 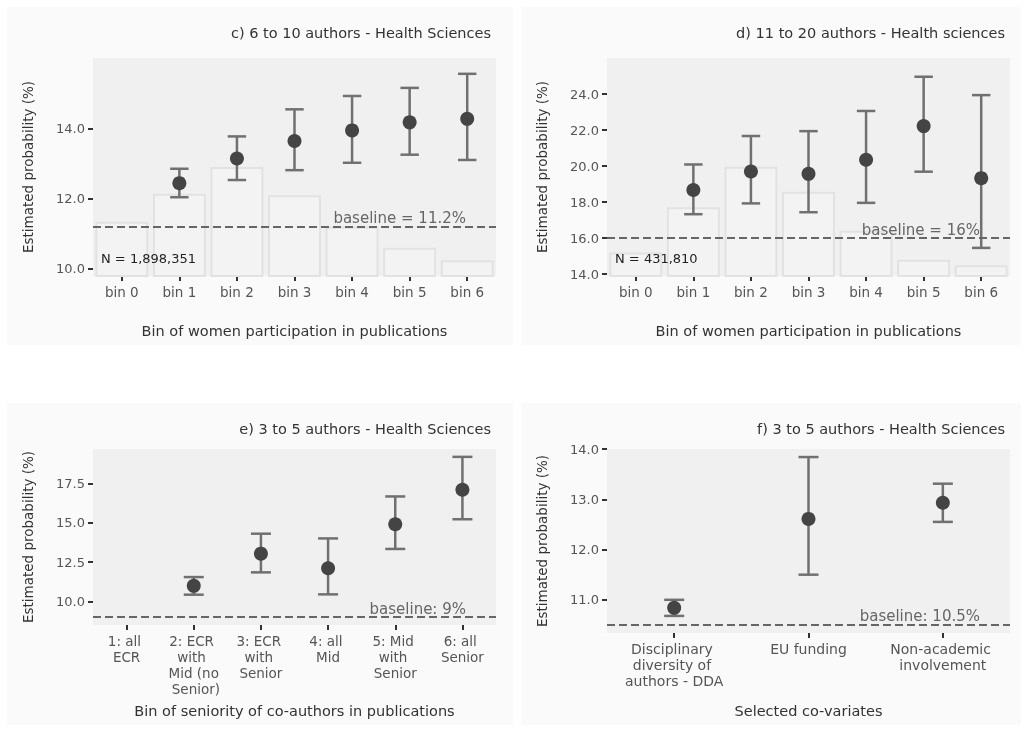 I want to click on x-tick-label: Non-academic involvement, so click(x=943, y=657).